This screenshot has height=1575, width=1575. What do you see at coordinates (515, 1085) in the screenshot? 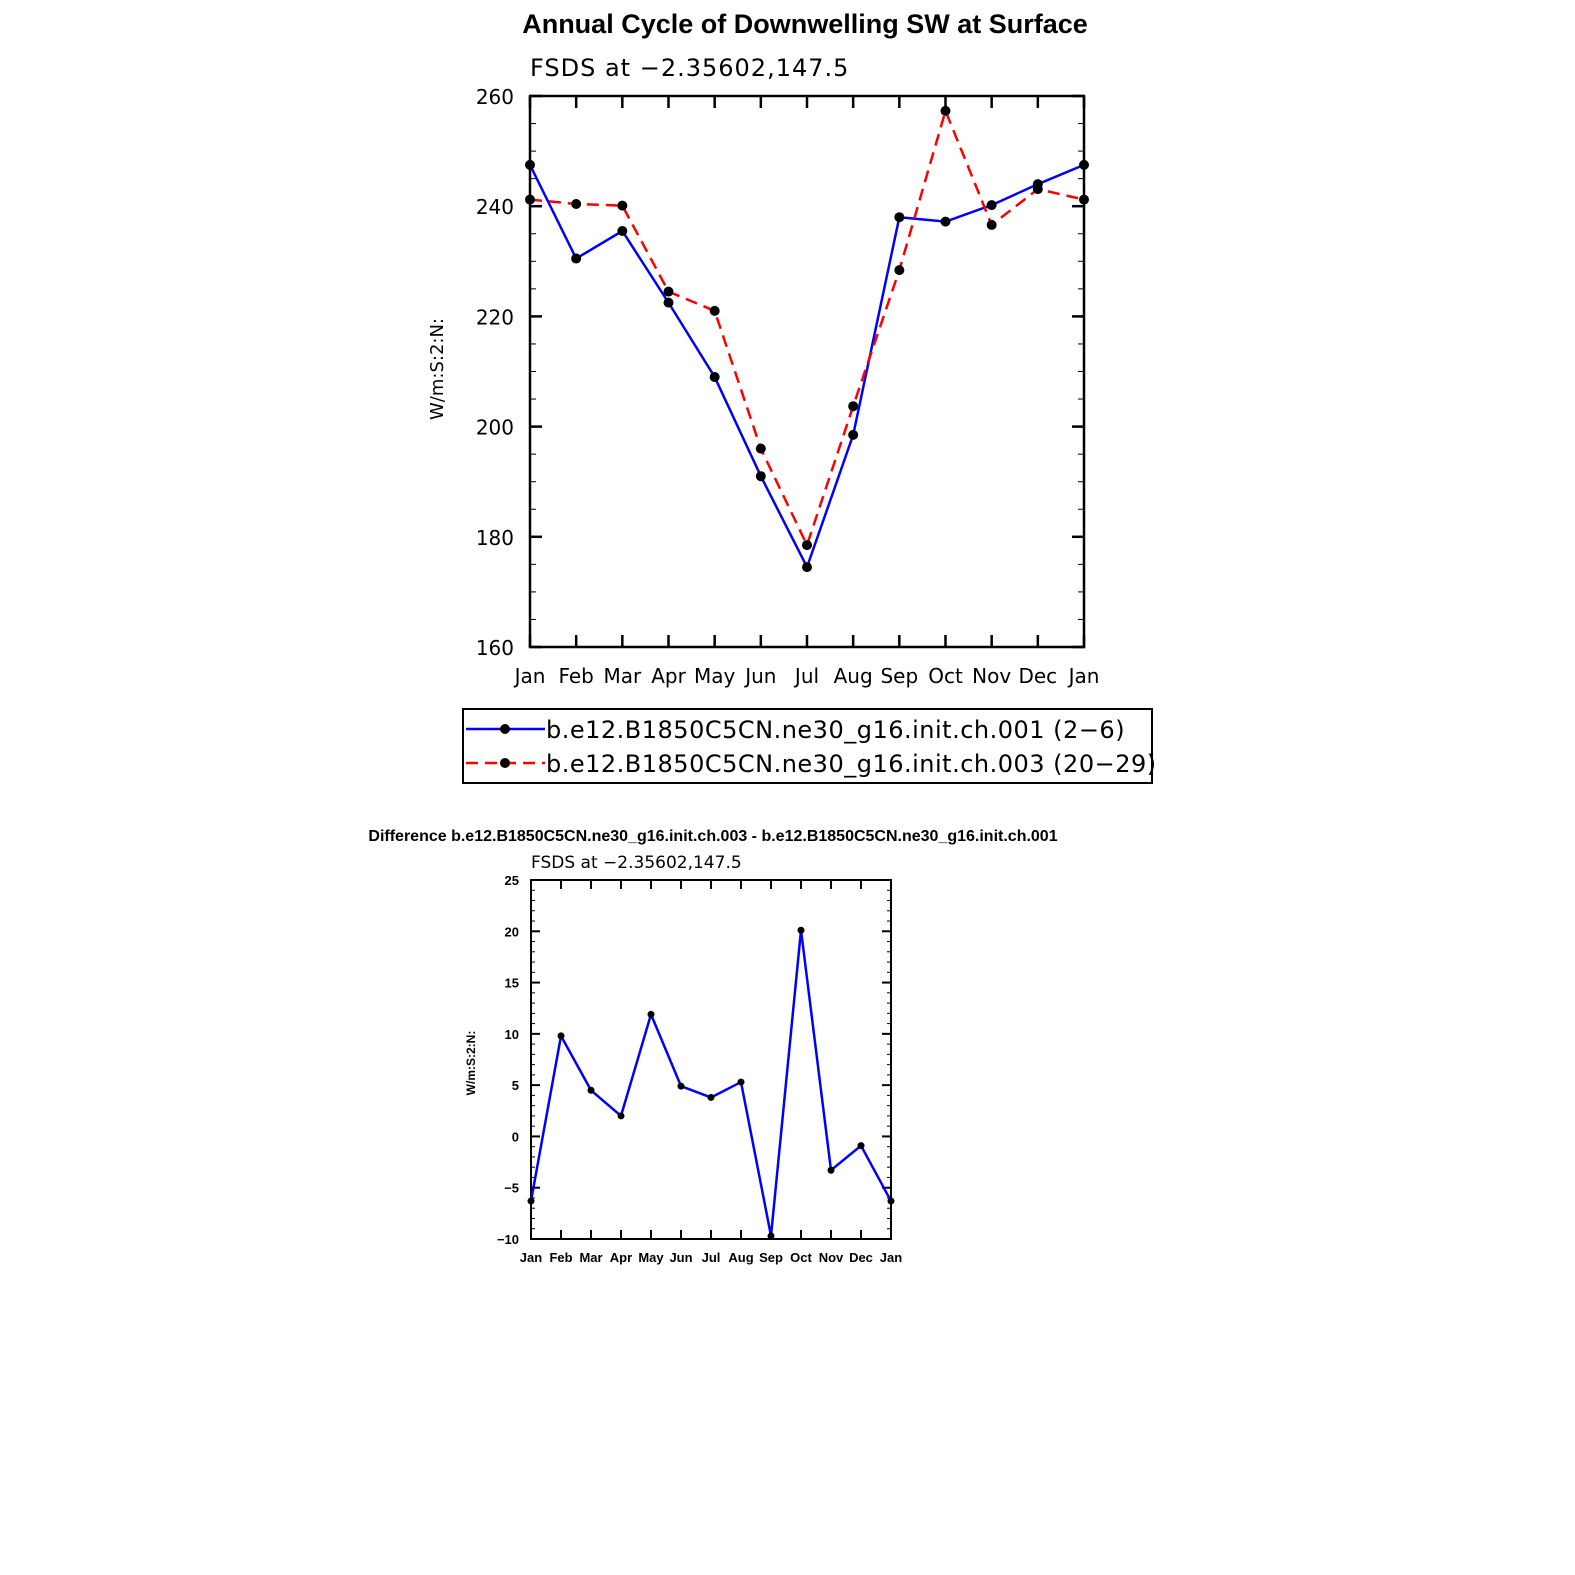
I see `y-tick-label: 5` at bounding box center [515, 1085].